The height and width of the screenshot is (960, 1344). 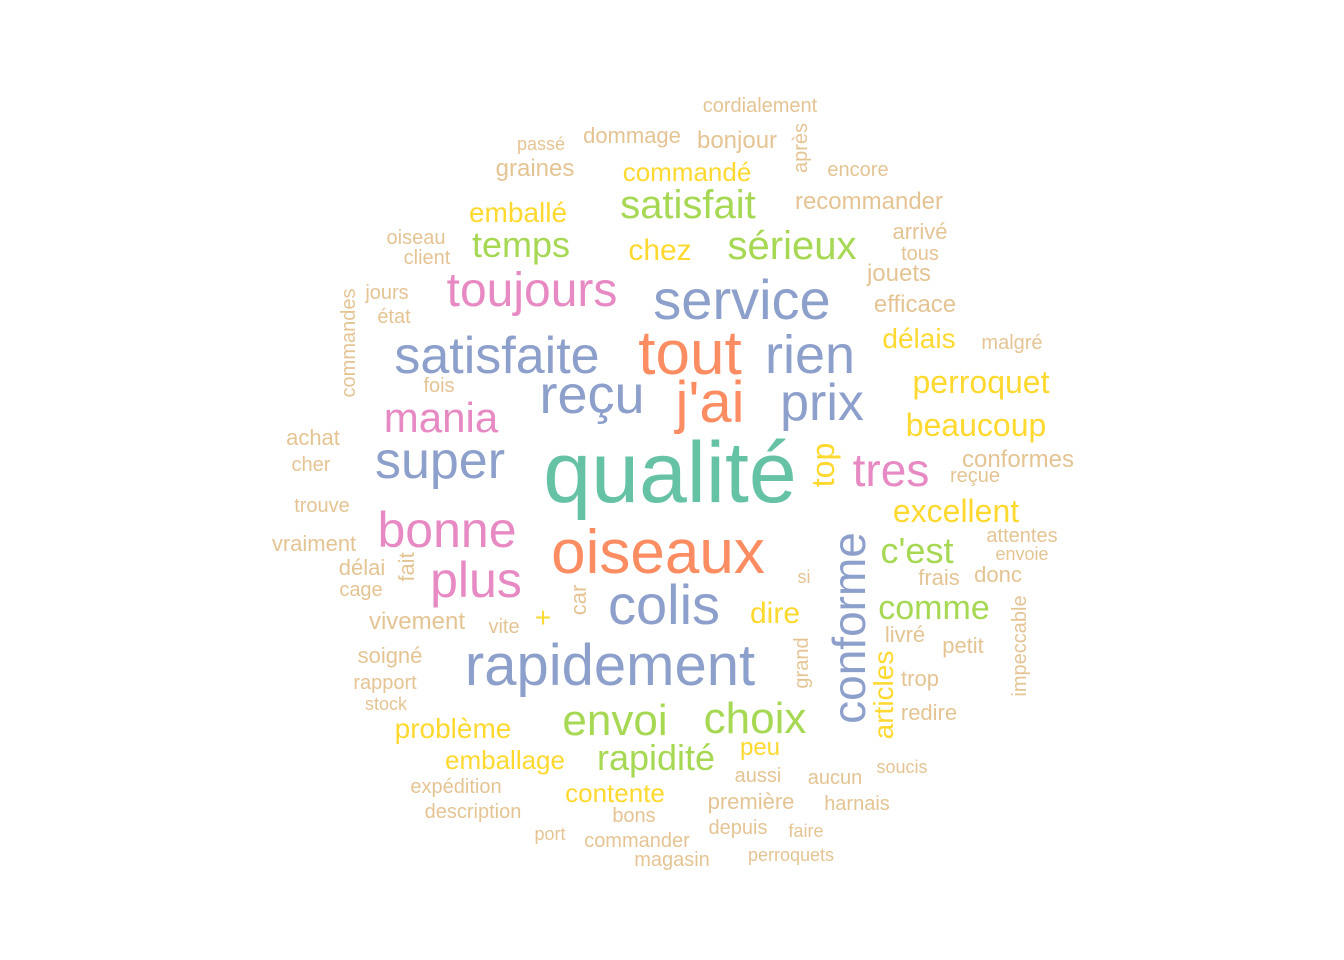 I want to click on word-70: délai, so click(x=362, y=567).